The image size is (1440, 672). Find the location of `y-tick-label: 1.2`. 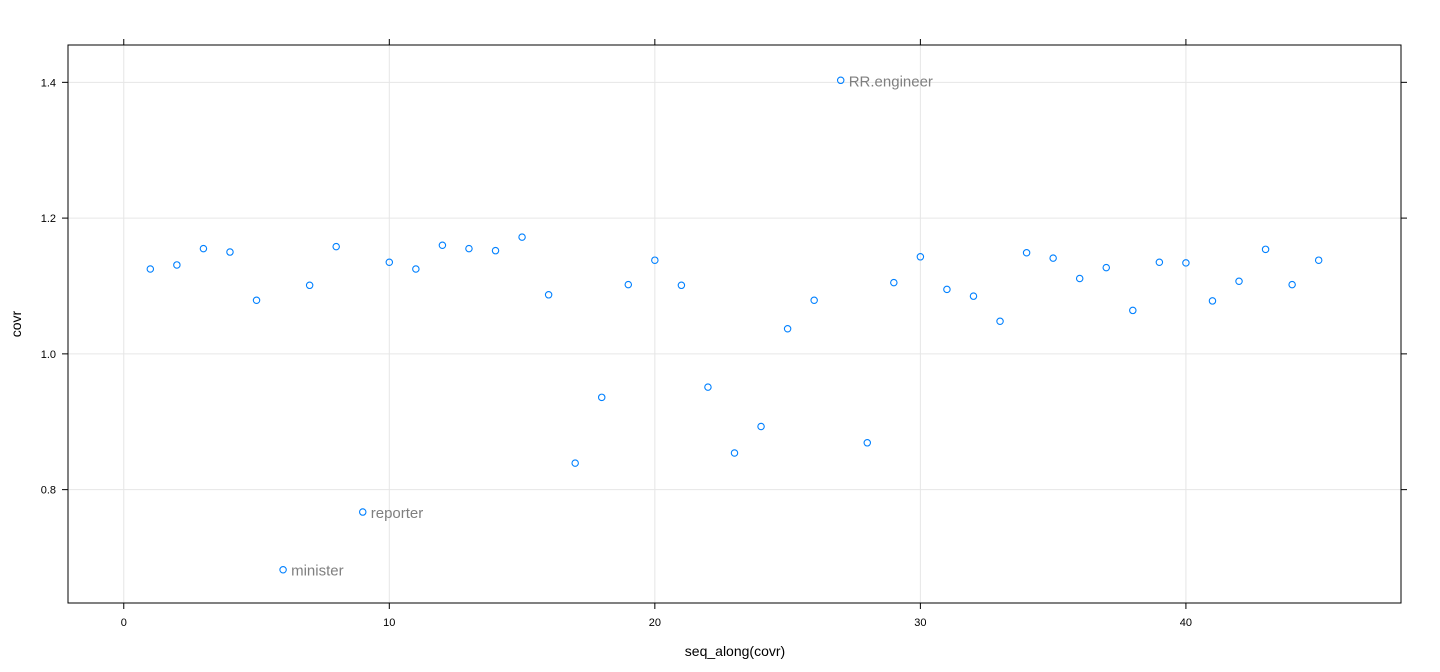

y-tick-label: 1.2 is located at coordinates (48, 219).